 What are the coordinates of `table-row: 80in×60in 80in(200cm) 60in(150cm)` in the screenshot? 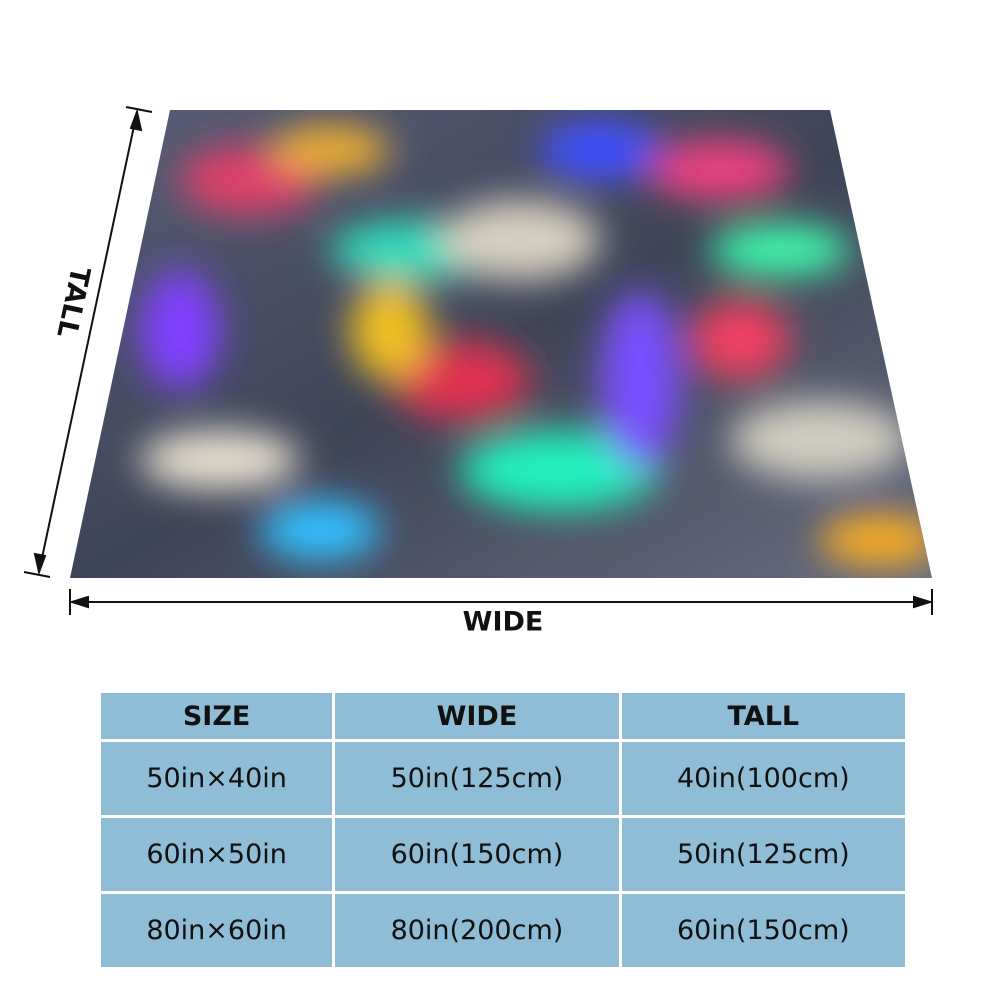 It's located at (503, 930).